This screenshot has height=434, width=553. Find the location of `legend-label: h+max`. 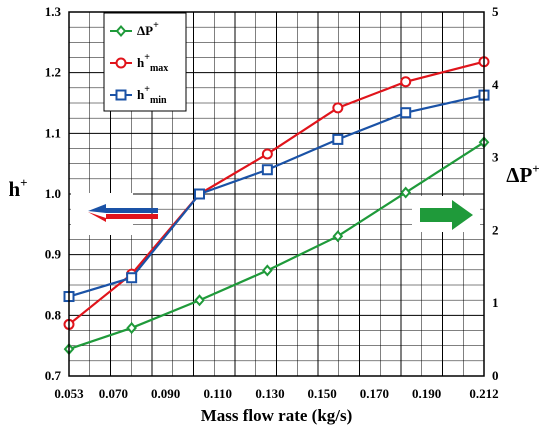

legend-label: h+max is located at coordinates (152, 63).